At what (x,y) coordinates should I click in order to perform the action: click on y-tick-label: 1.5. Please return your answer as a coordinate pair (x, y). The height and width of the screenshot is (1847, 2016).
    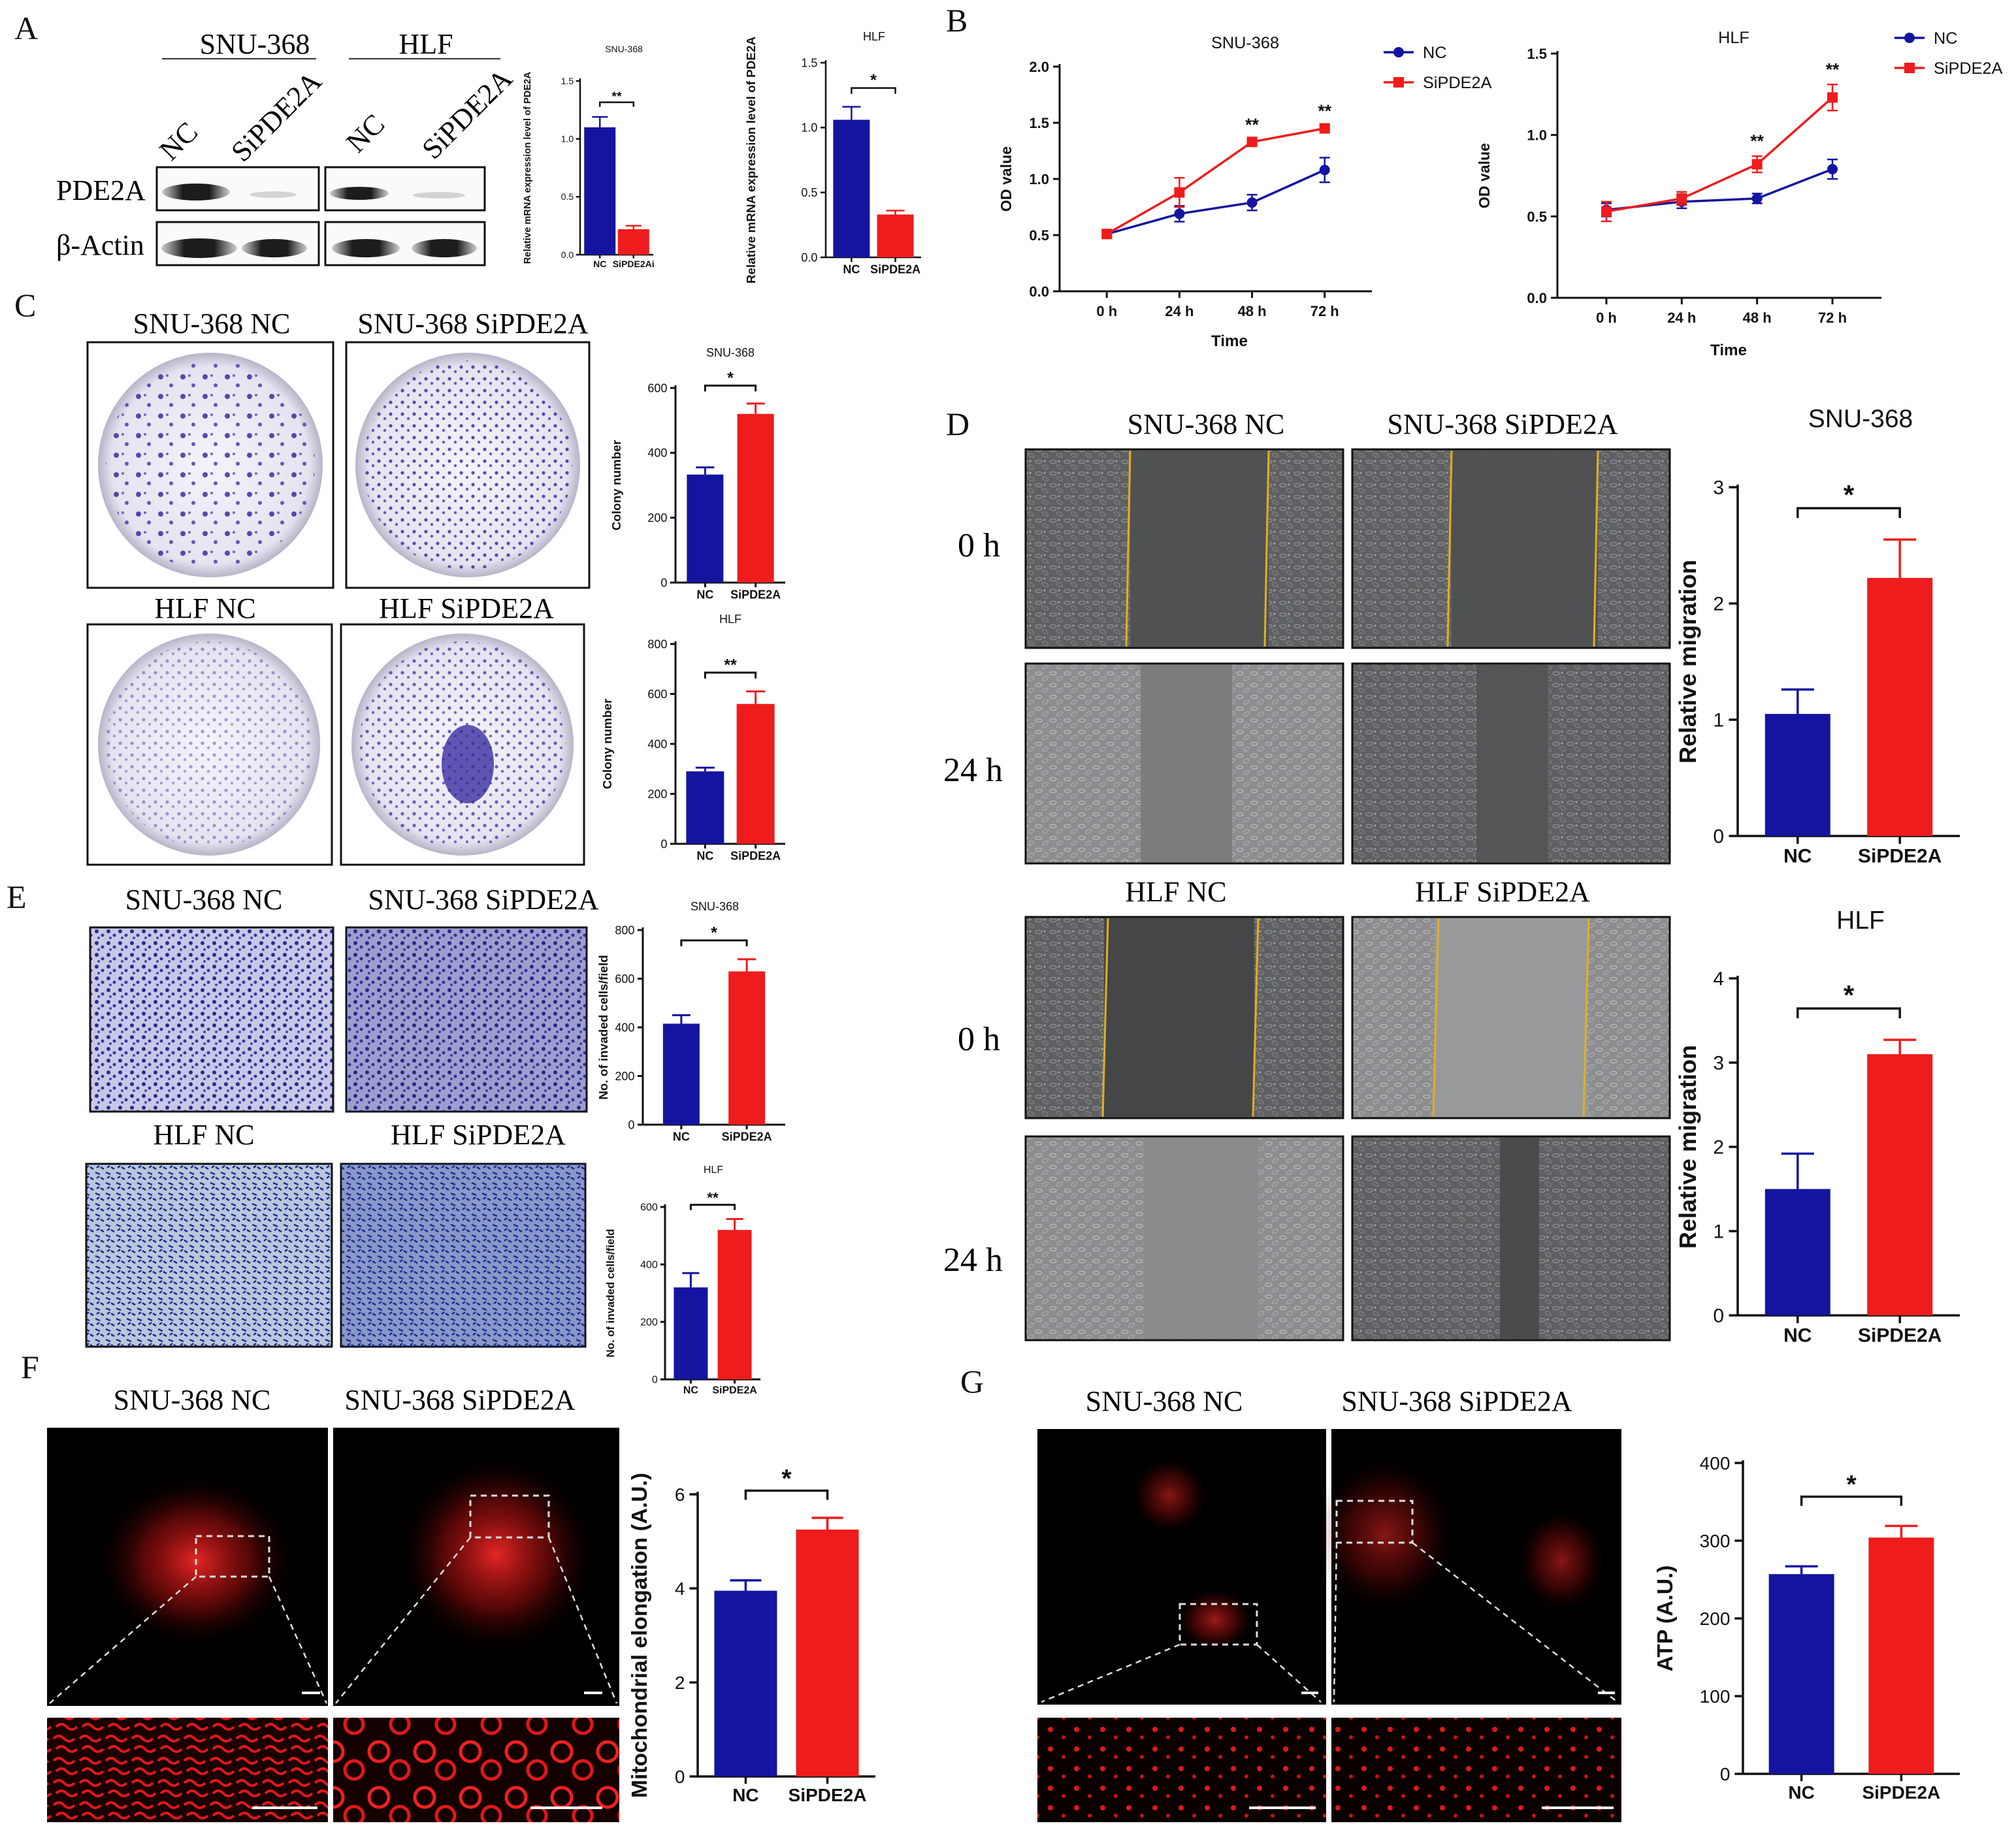
    Looking at the image, I should click on (809, 62).